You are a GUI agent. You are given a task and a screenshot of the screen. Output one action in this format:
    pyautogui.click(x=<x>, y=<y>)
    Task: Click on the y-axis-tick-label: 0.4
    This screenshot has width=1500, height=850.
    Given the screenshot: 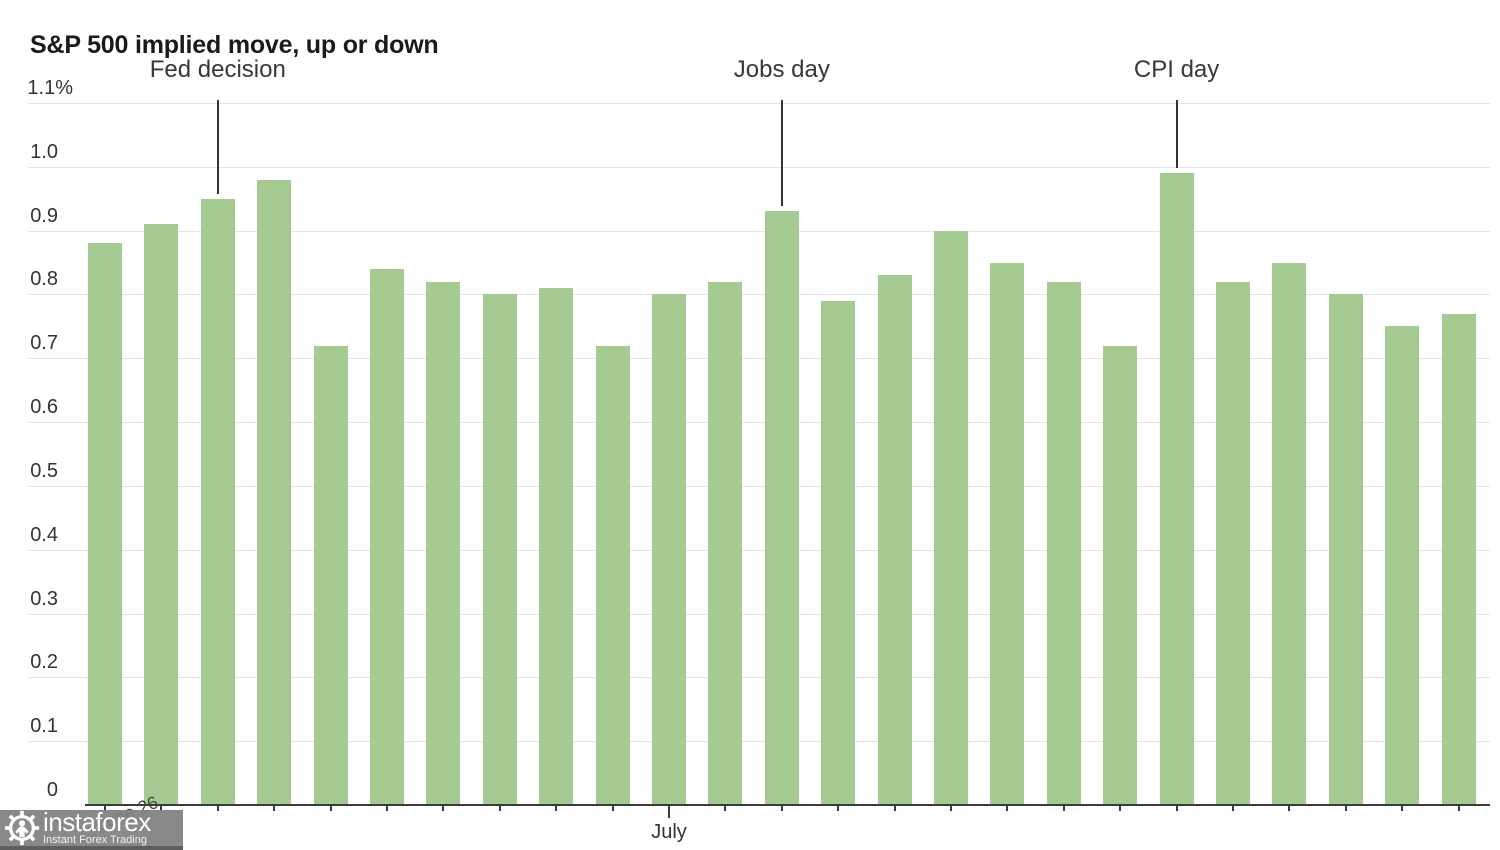 What is the action you would take?
    pyautogui.click(x=44, y=534)
    